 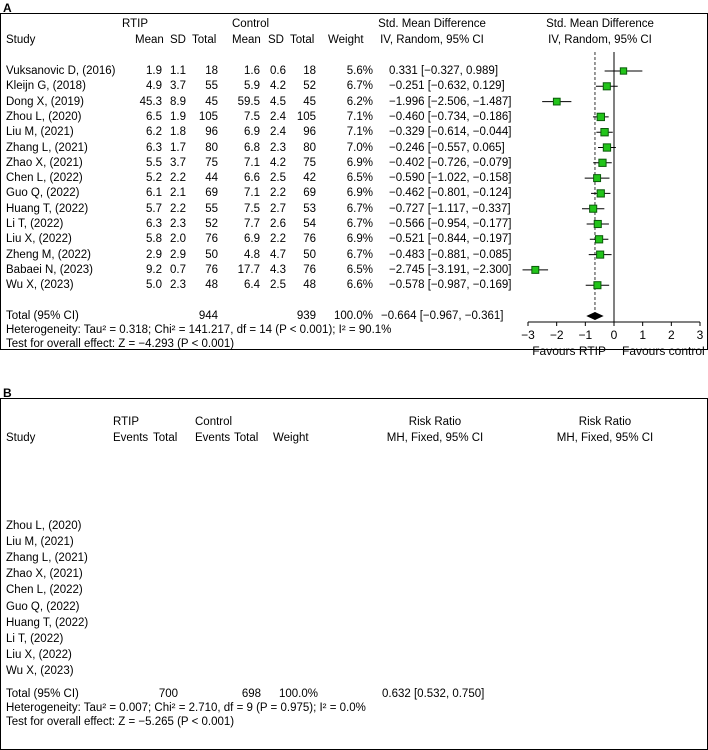 What do you see at coordinates (359, 147) in the screenshot?
I see `weight-value: 7.0%` at bounding box center [359, 147].